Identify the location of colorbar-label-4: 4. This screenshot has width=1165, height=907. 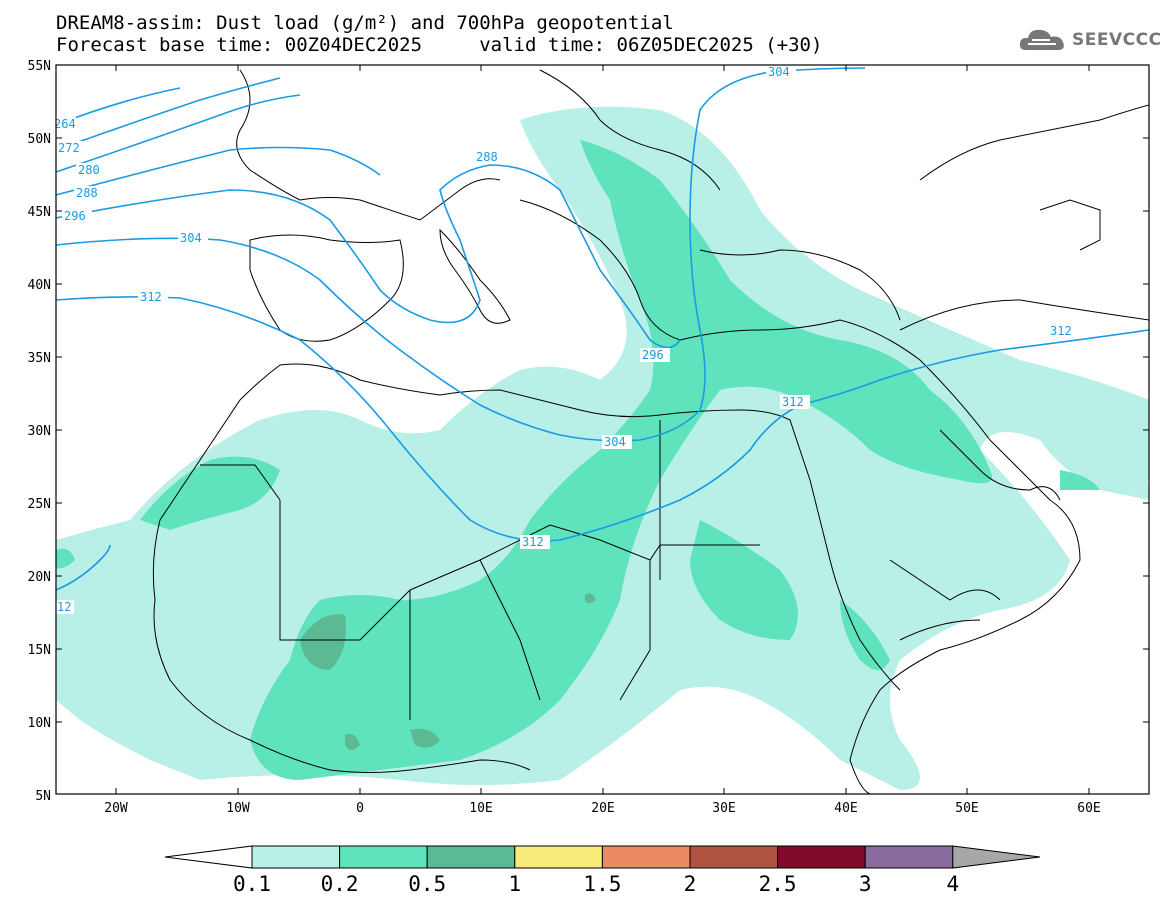
(952, 884).